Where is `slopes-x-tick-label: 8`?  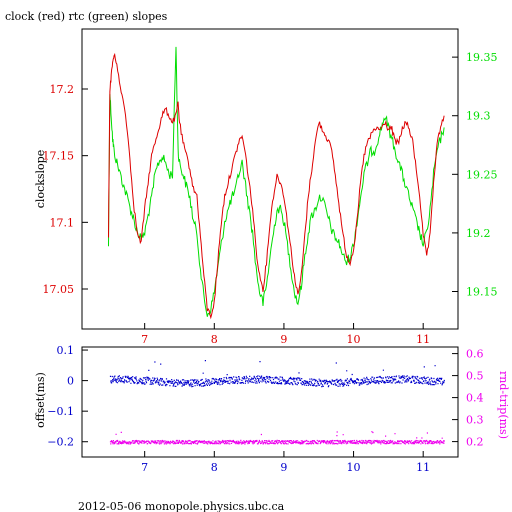 slopes-x-tick-label: 8 is located at coordinates (214, 339).